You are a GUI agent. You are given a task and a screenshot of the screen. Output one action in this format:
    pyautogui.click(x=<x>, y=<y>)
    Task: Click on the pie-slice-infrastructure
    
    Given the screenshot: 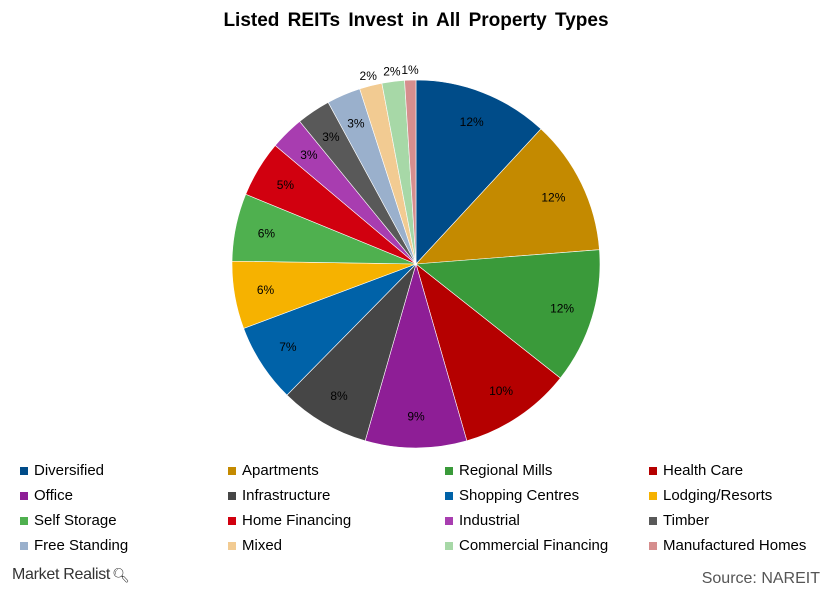 What is the action you would take?
    pyautogui.click(x=351, y=352)
    